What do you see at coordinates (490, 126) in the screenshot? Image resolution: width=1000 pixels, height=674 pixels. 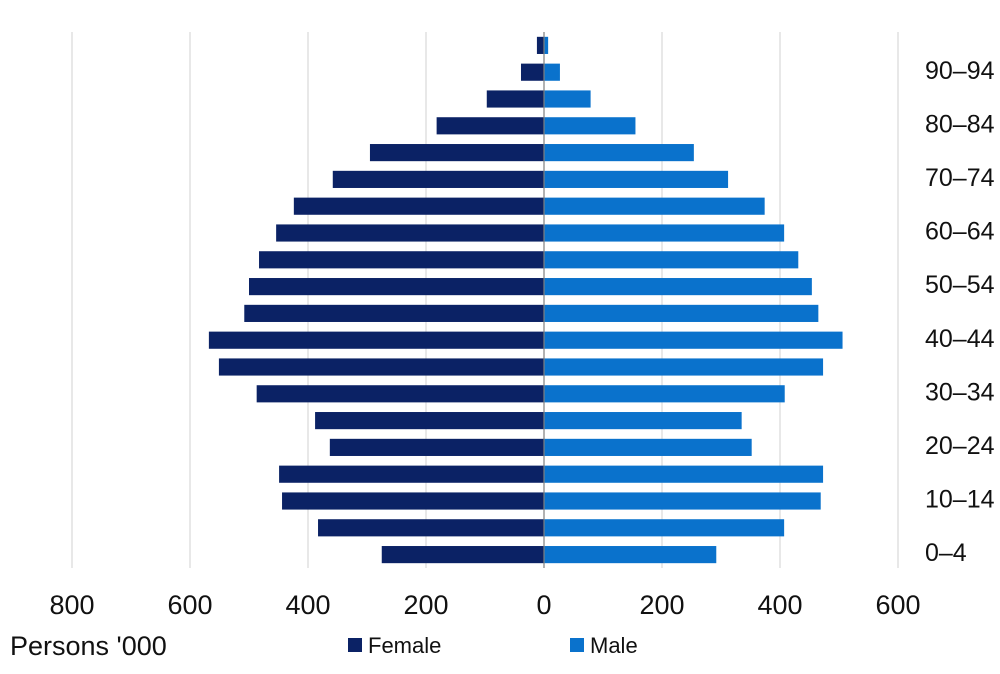 I see `bar-female-80–84` at bounding box center [490, 126].